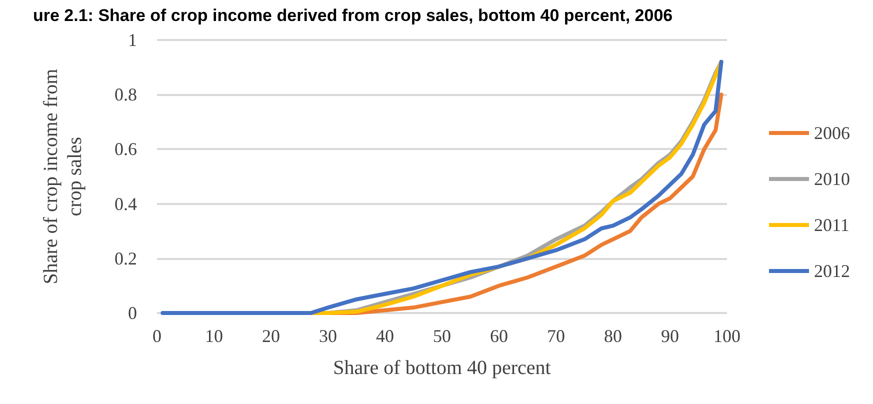  I want to click on x-tick-label: 30, so click(328, 336).